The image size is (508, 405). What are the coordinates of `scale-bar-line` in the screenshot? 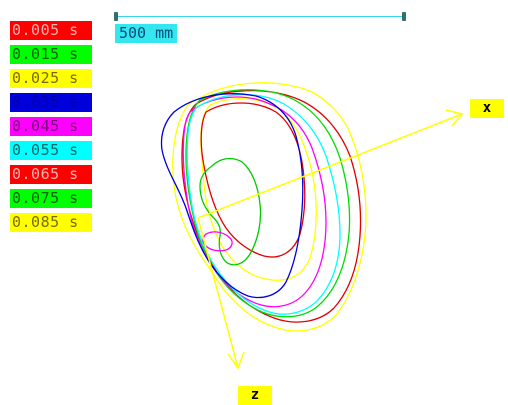 It's located at (260, 16).